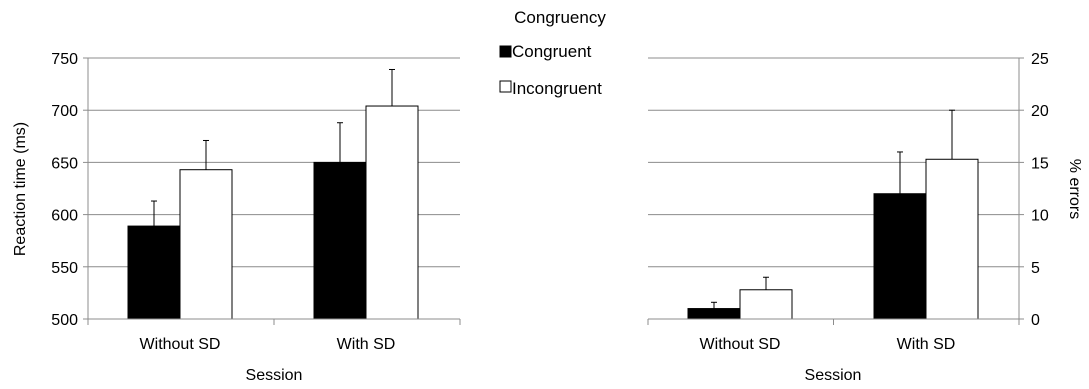  Describe the element at coordinates (505, 51) in the screenshot. I see `legend-swatch-congruent` at that location.